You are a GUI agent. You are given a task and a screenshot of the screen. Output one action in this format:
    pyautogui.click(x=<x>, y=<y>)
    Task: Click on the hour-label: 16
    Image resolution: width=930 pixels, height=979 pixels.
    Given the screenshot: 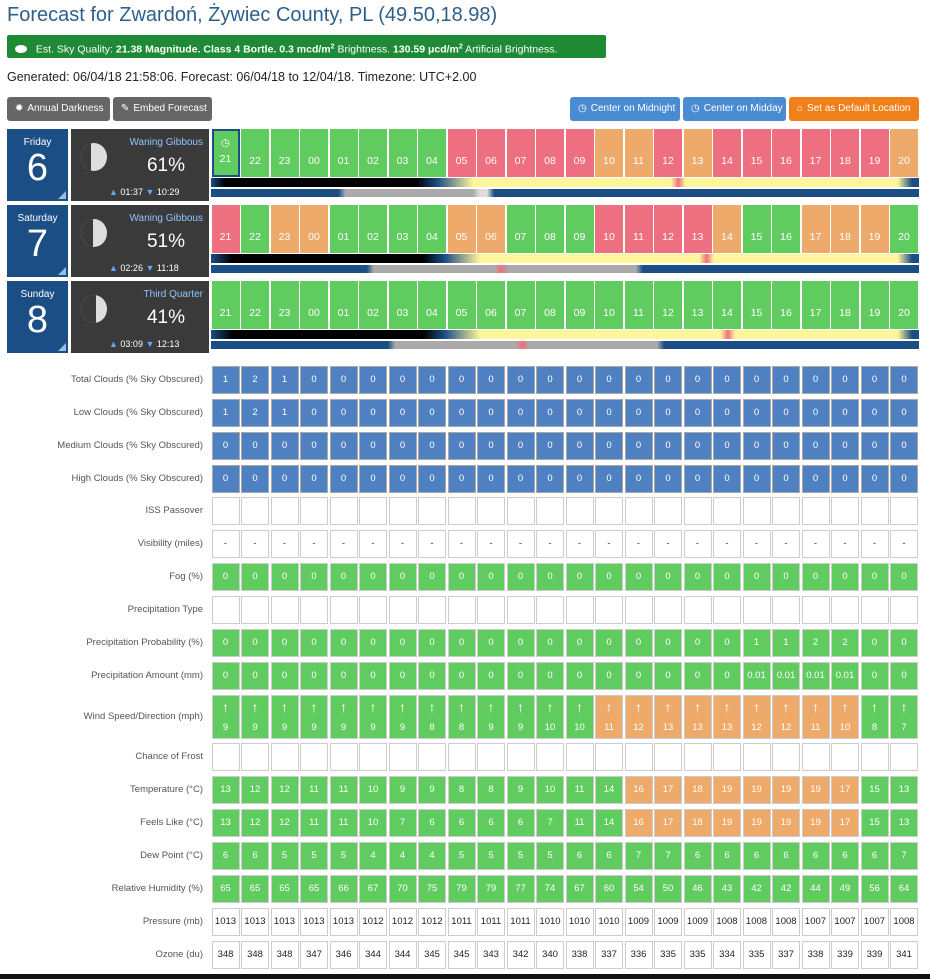 What is the action you would take?
    pyautogui.click(x=786, y=313)
    